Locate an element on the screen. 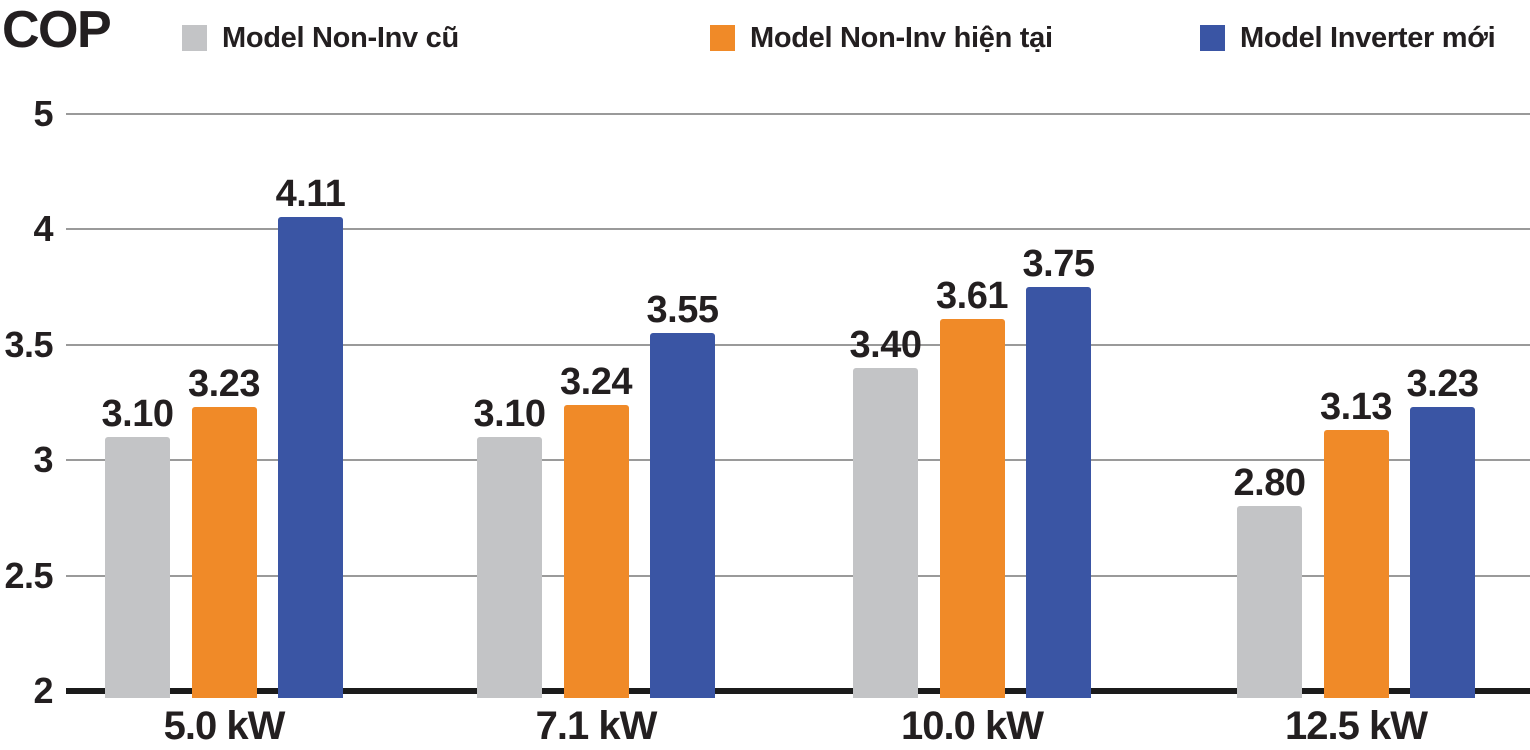 This screenshot has width=1530, height=750. bar-12.5kW-series2 is located at coordinates (1356, 564).